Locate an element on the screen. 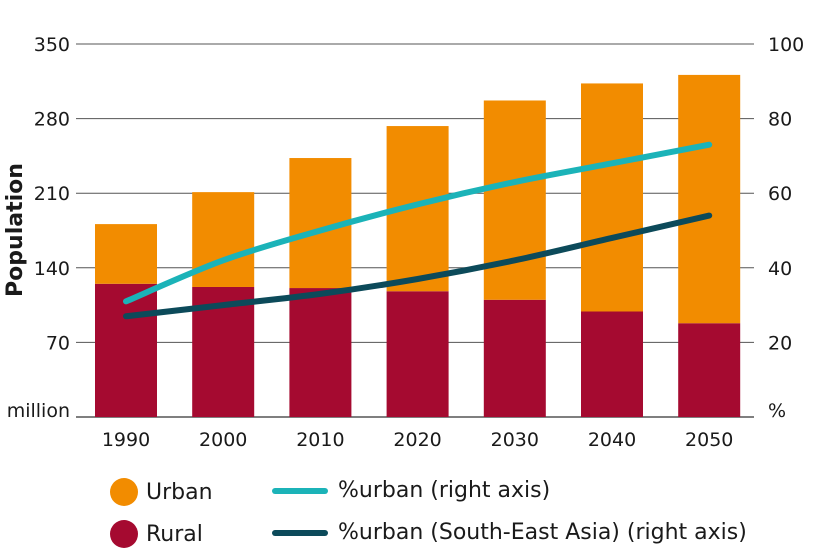 The image size is (816, 556). x-axis-ticks: 1990 2000 2010 2020 2030 2040 2050 is located at coordinates (418, 440).